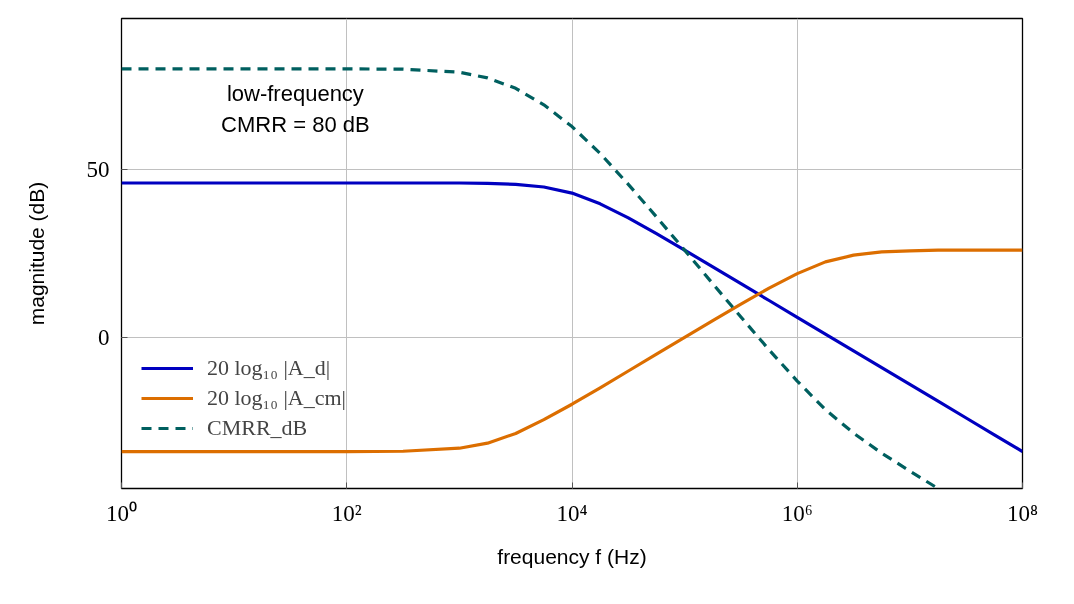  Describe the element at coordinates (104, 337) in the screenshot. I see `y-tick-label: 0` at that location.